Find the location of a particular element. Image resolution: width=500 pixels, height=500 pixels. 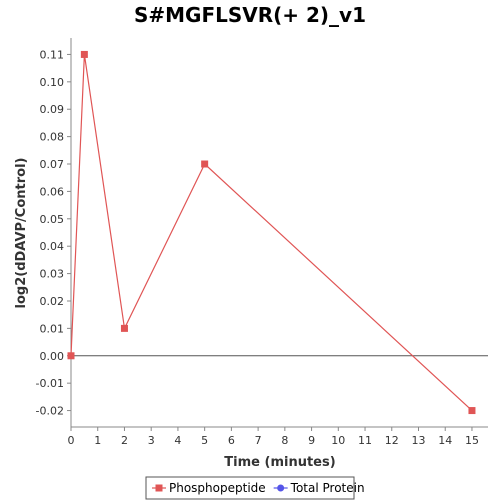

x-tick-label: 0 is located at coordinates (71, 440).